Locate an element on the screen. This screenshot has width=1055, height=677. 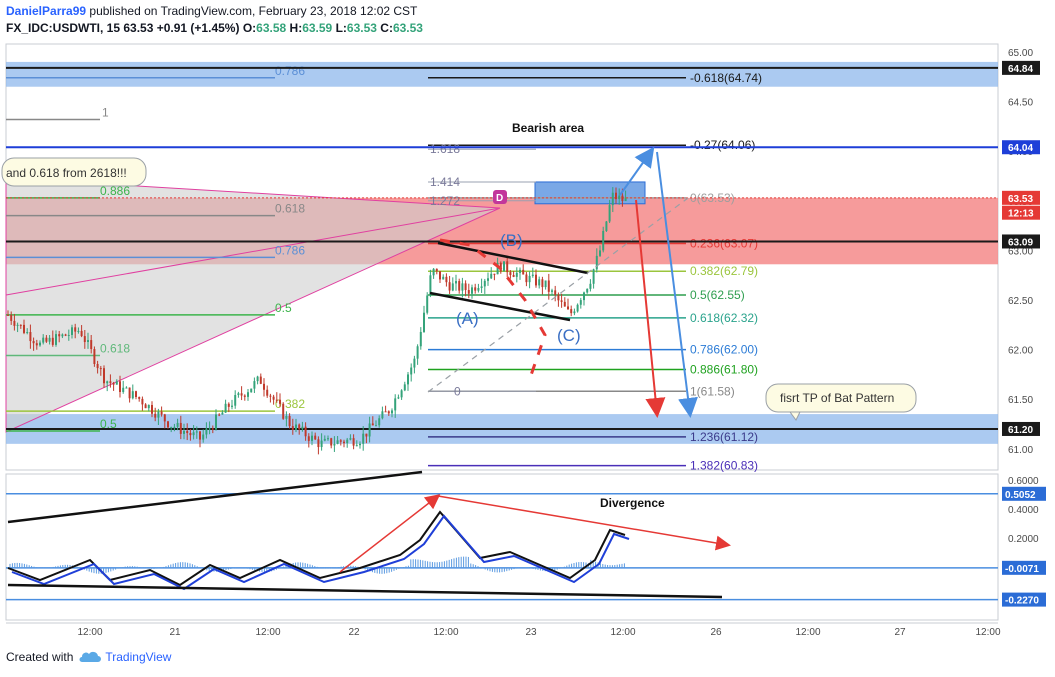
fib-left-label-4: 0.786 is located at coordinates (290, 250).